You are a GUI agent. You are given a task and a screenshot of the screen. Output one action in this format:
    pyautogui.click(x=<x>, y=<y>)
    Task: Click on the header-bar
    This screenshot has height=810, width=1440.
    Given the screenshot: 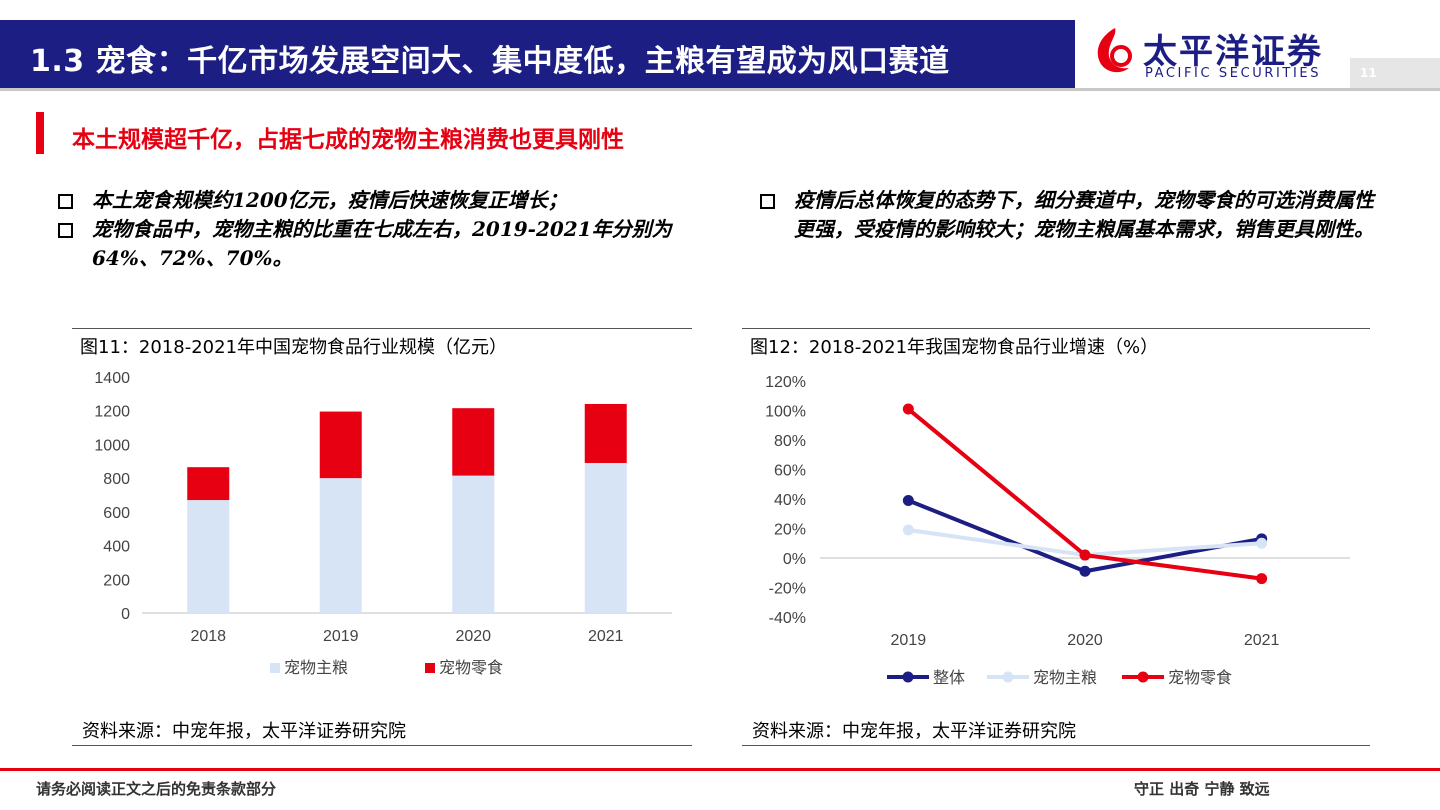 What is the action you would take?
    pyautogui.click(x=537, y=54)
    